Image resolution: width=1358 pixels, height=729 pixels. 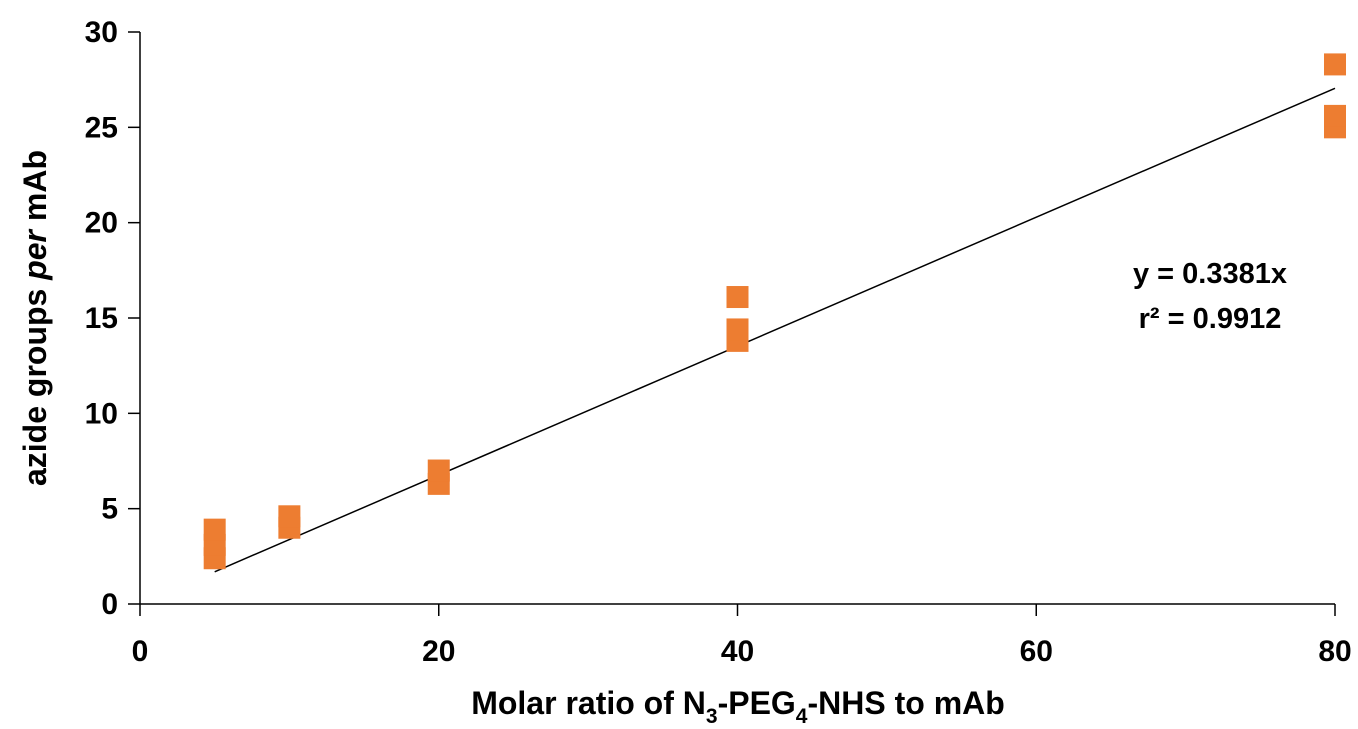 I want to click on x-tick-label: 20, so click(x=438, y=651).